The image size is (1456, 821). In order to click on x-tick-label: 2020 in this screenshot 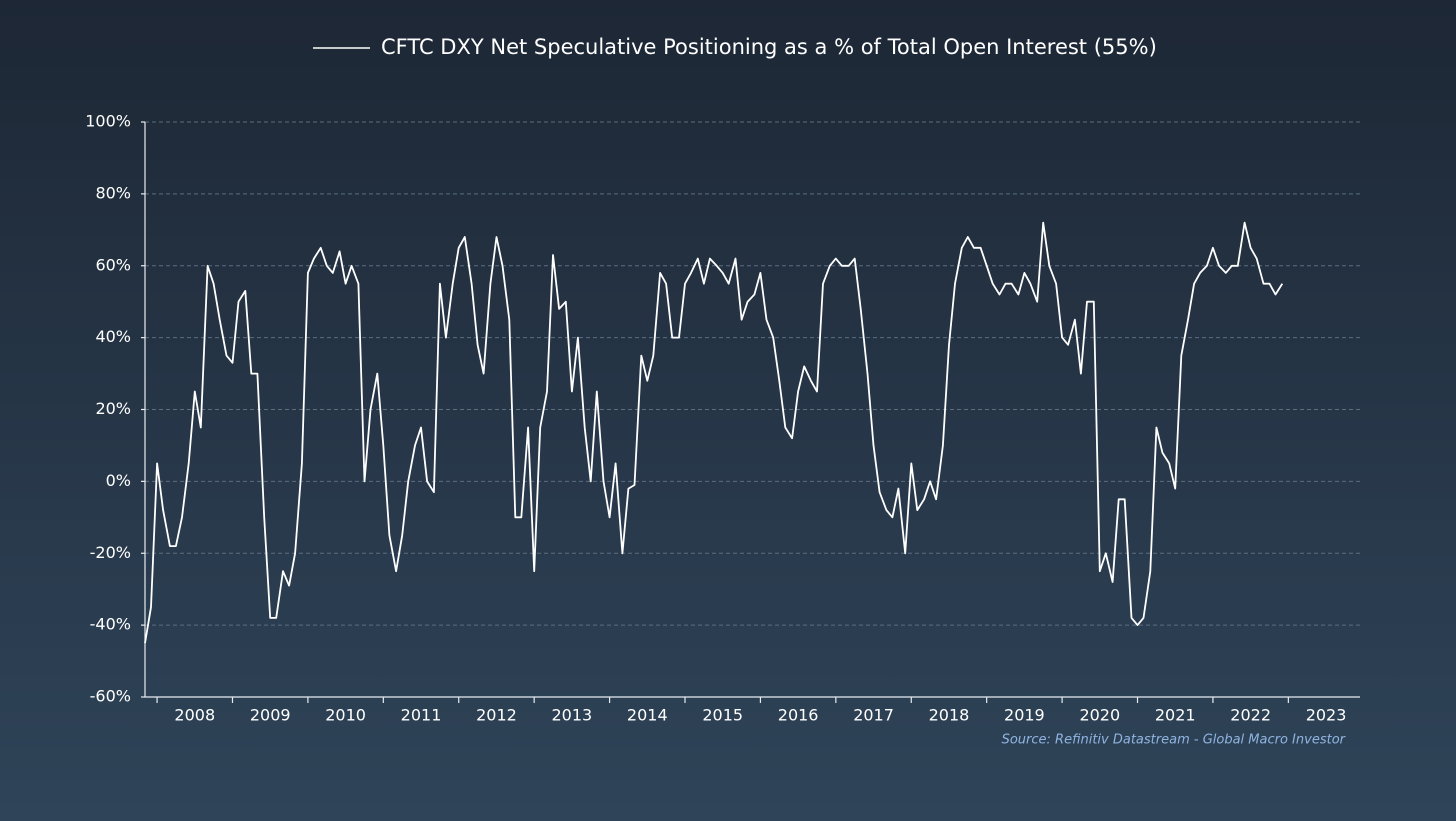, I will do `click(1099, 715)`.